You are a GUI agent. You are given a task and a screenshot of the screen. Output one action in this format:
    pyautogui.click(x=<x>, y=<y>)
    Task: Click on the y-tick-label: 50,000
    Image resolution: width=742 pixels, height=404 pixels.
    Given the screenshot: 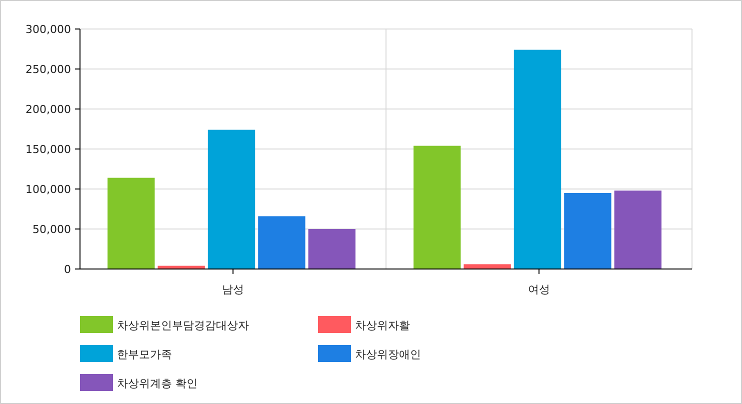 What is the action you would take?
    pyautogui.click(x=51, y=229)
    